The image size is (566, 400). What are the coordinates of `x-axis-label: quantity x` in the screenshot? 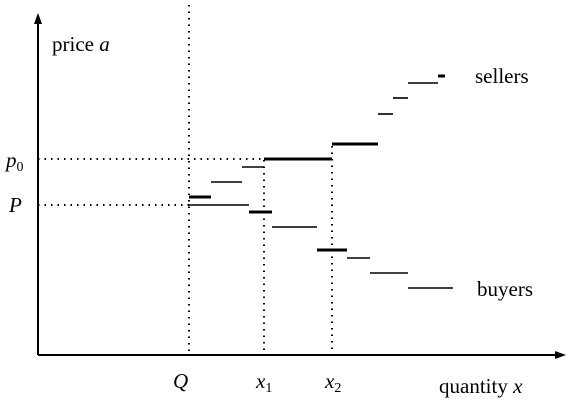 It's located at (481, 386).